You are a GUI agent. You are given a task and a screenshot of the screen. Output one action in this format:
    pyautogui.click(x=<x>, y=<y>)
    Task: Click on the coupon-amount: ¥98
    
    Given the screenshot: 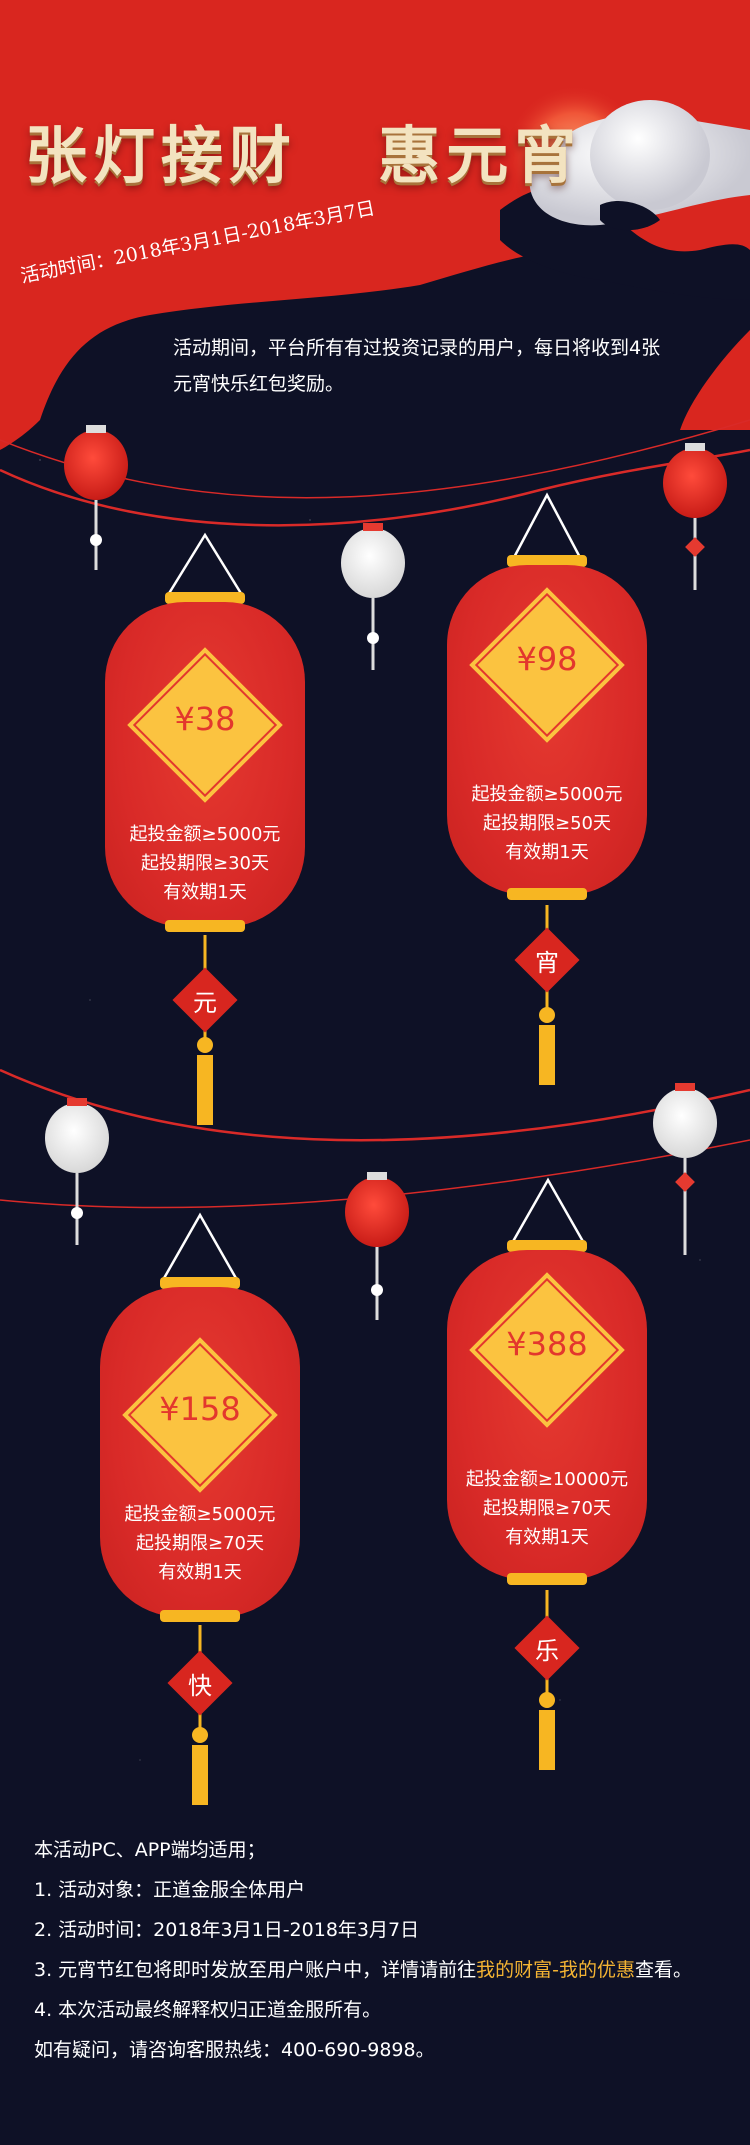 What is the action you would take?
    pyautogui.click(x=547, y=659)
    